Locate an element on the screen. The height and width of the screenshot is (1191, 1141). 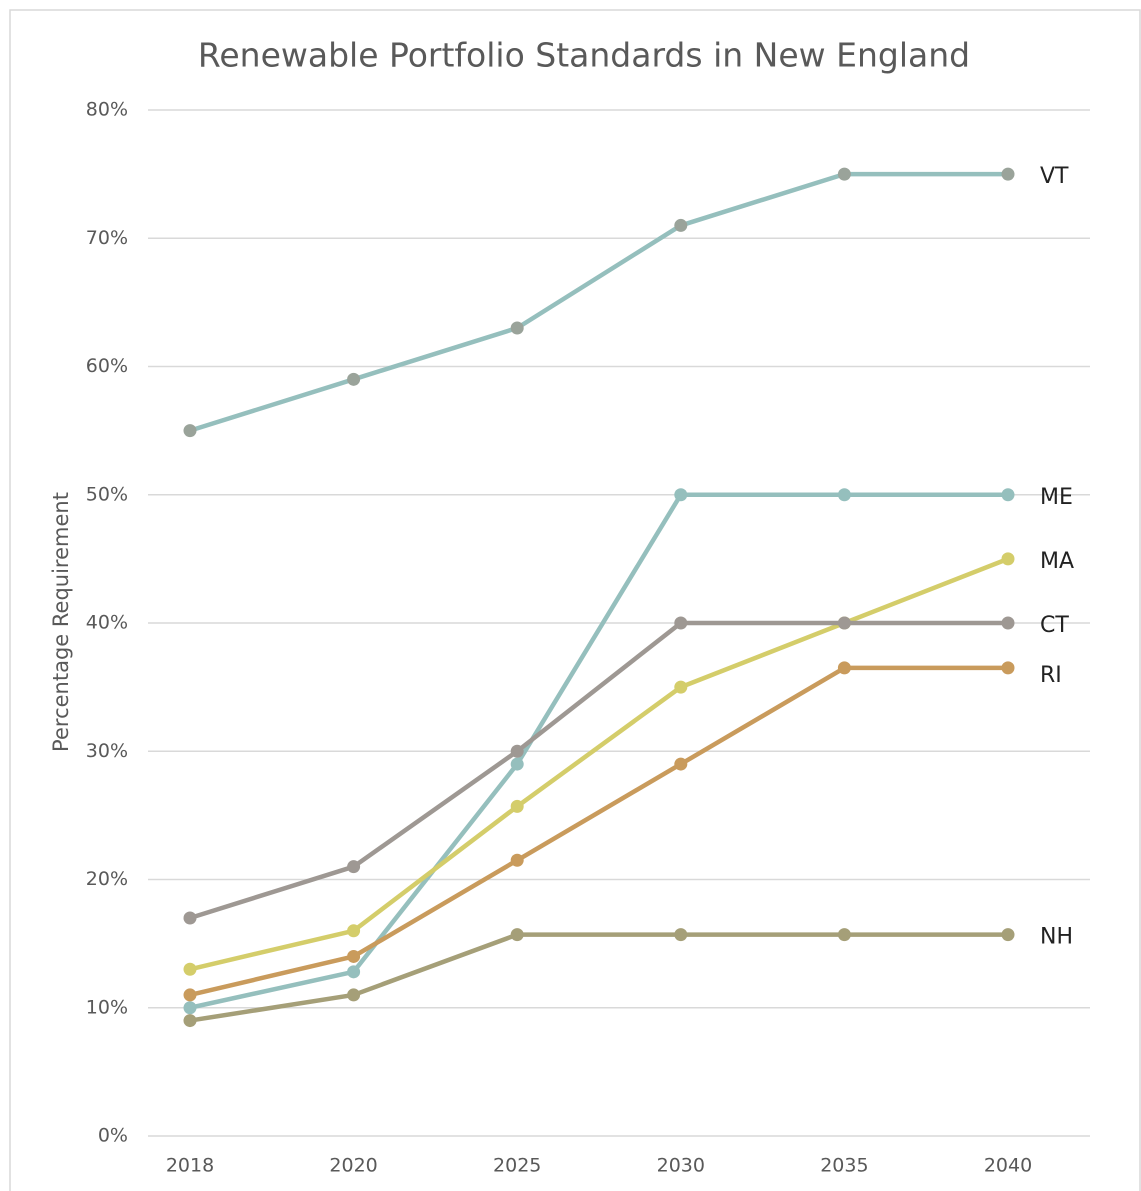
series-label: NH is located at coordinates (1056, 937).